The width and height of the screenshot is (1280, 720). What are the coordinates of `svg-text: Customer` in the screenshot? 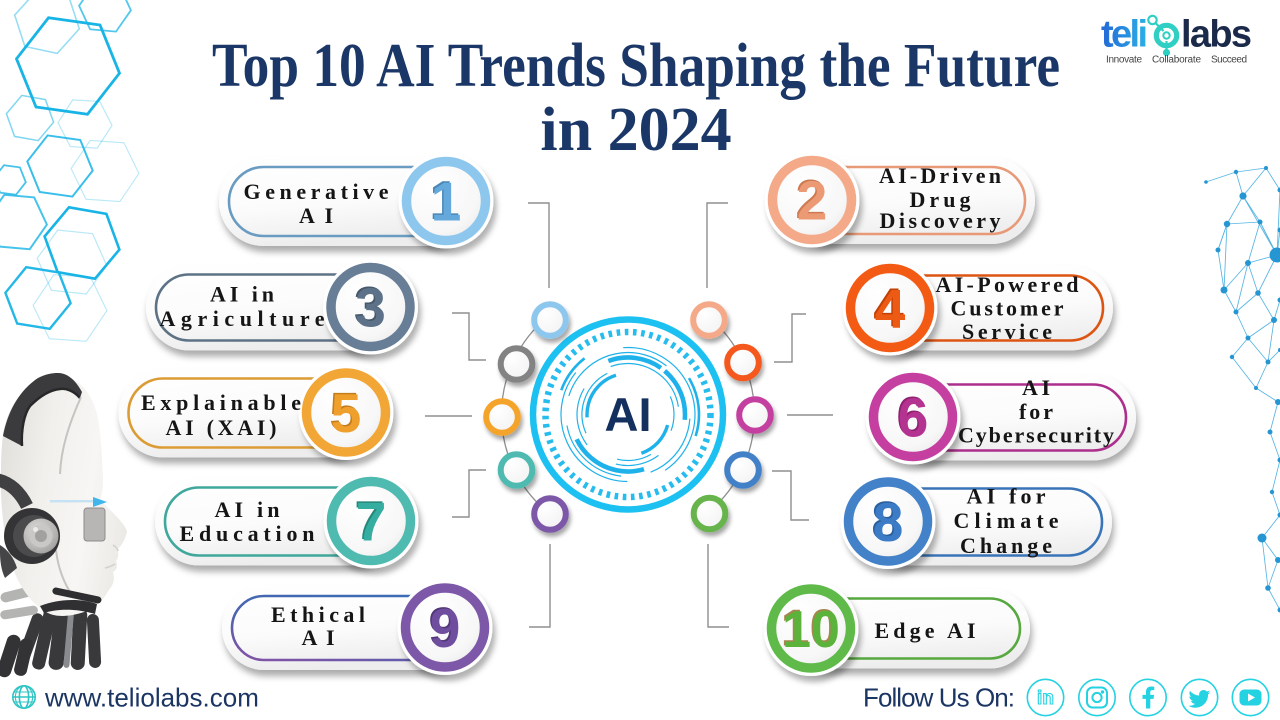 It's located at (1007, 308).